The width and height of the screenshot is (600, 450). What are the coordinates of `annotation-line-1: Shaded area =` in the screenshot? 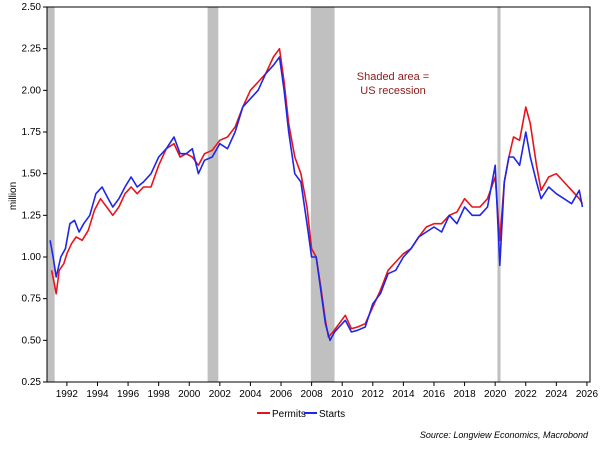 It's located at (393, 77).